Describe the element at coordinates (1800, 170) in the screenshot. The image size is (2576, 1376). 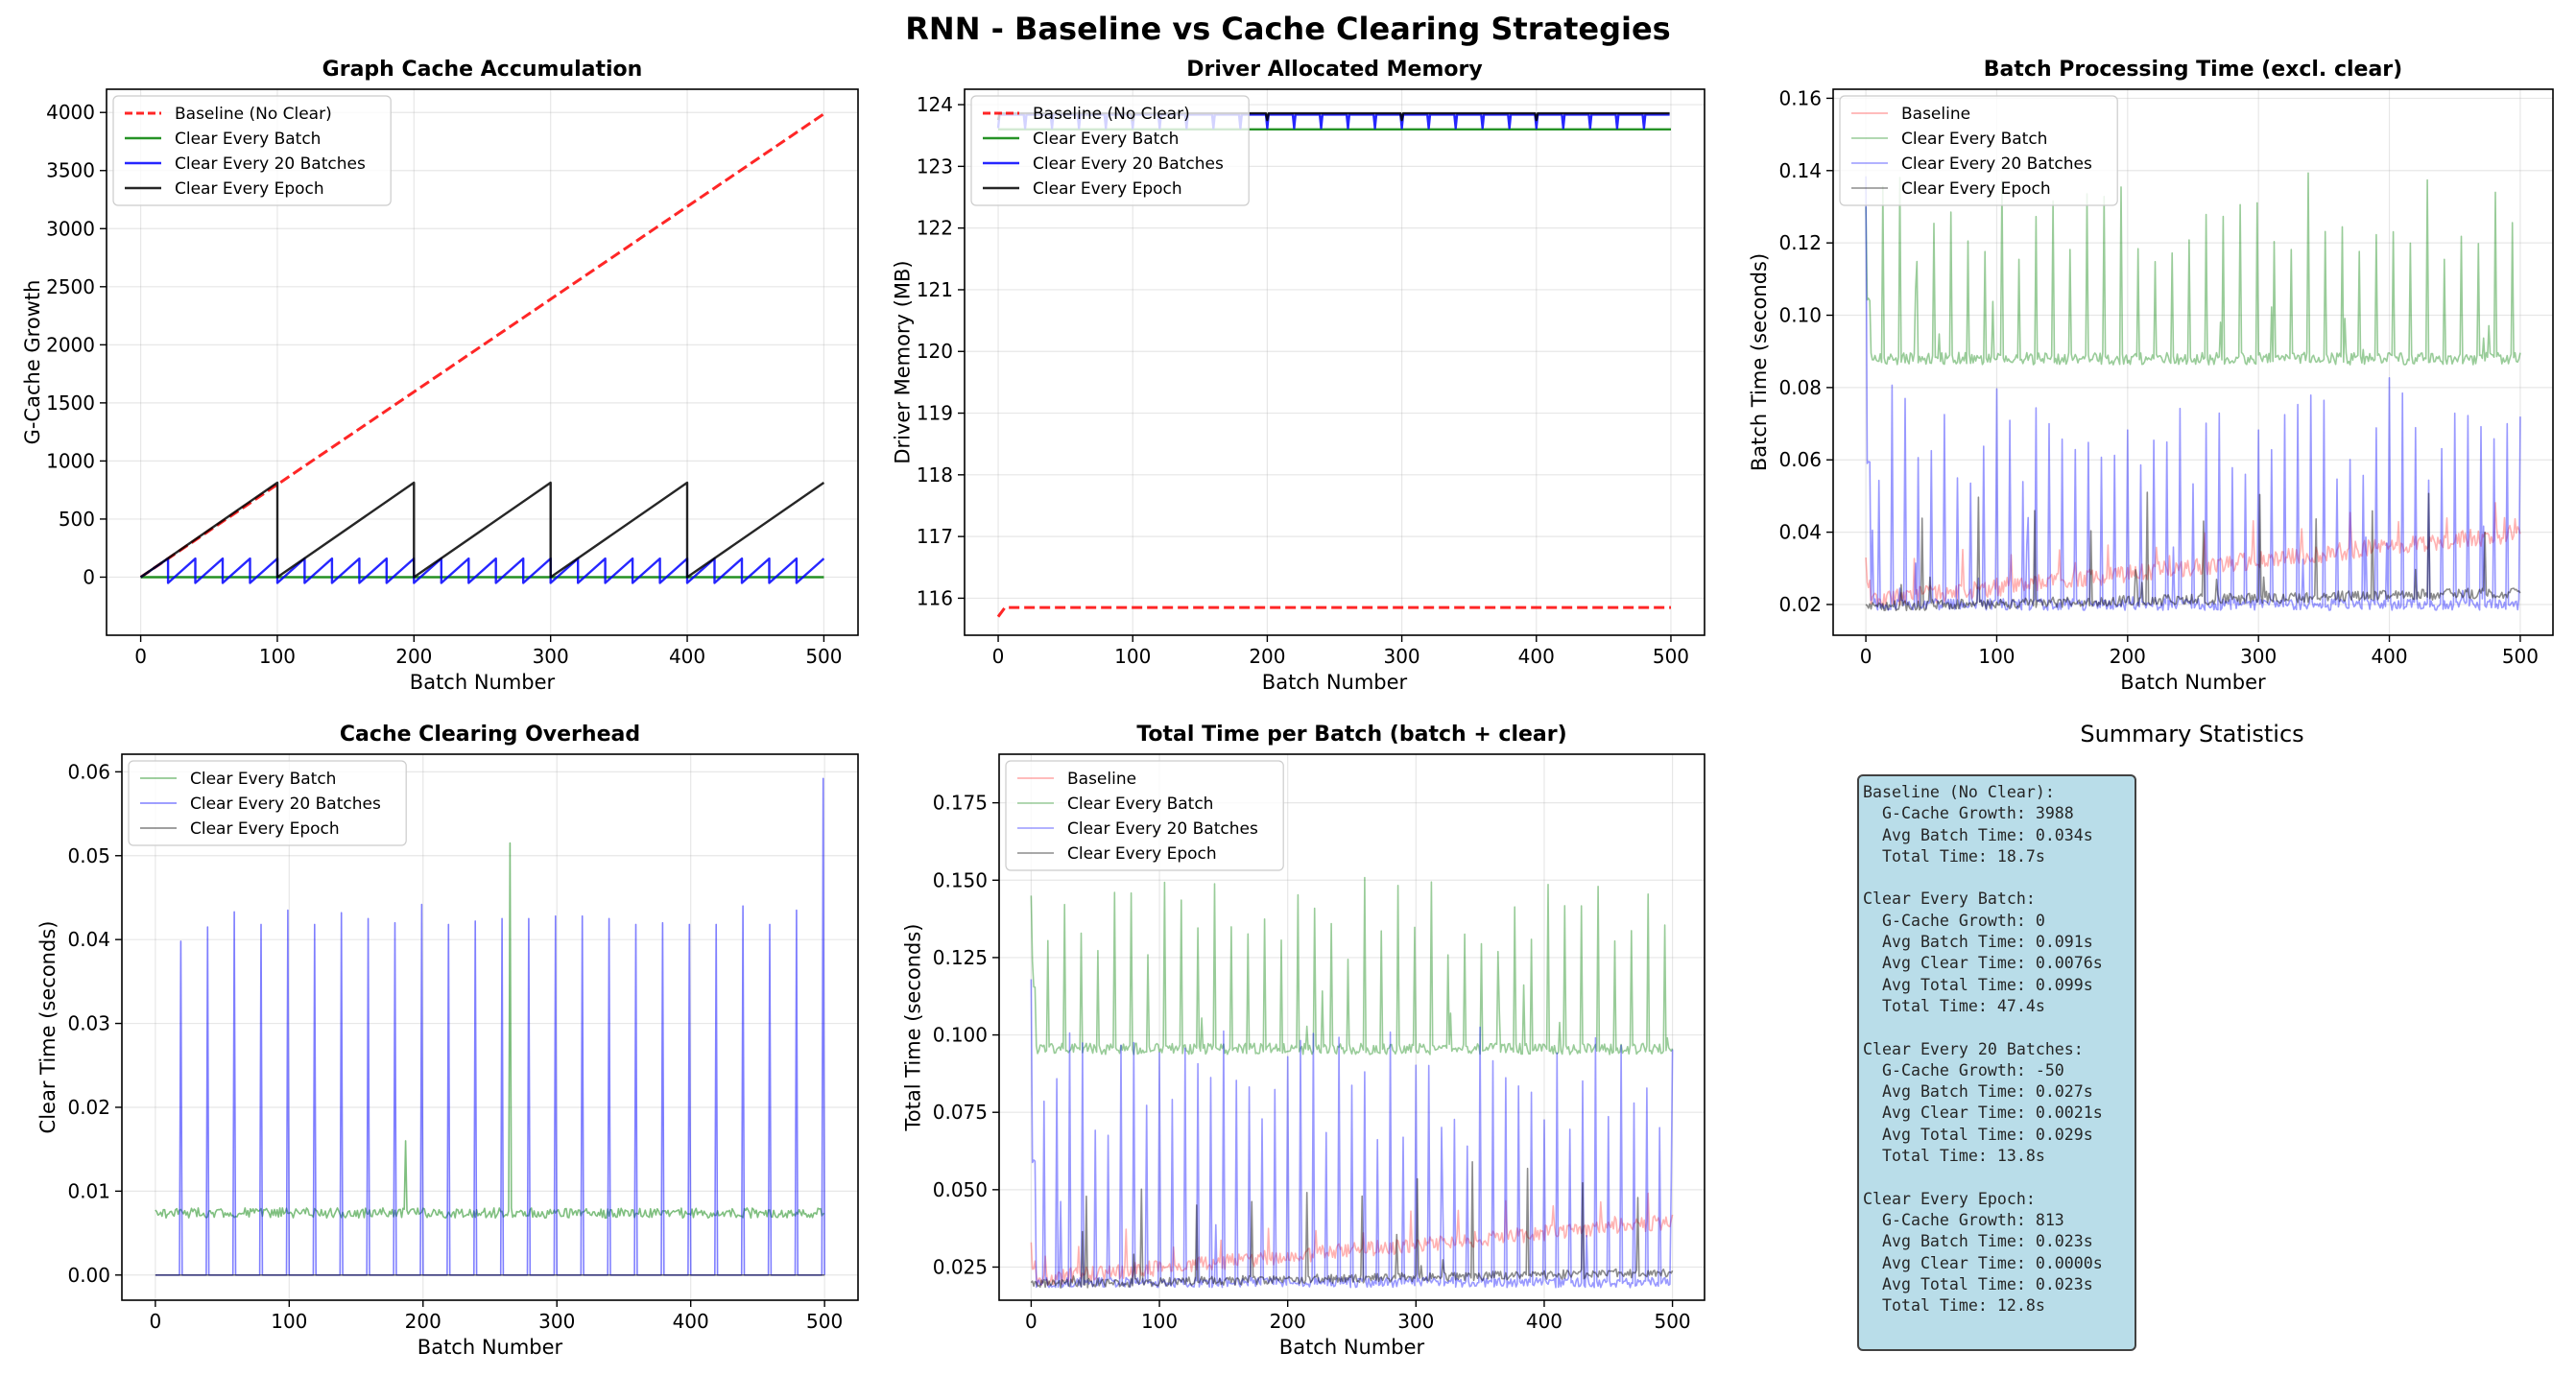
I see `y-tick-label: 0.14` at that location.